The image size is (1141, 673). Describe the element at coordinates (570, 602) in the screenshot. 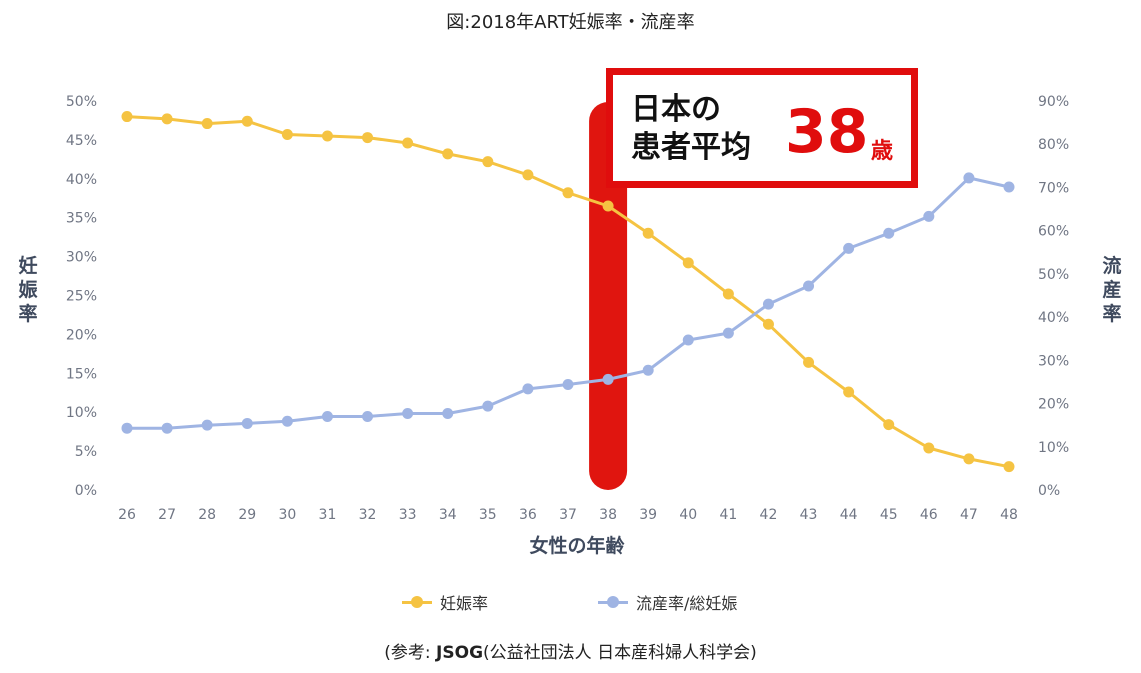

I see `chart-legend: 妊娠率 流産率/総妊娠` at that location.